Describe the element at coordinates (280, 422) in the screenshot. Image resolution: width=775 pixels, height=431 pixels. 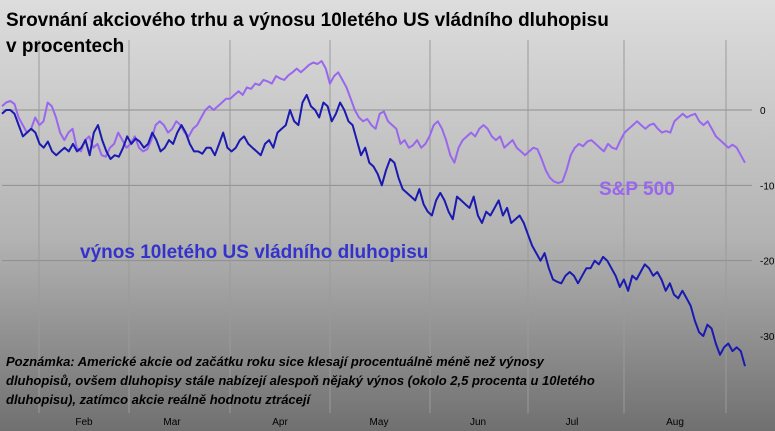
I see `x-tick-label: Apr` at that location.